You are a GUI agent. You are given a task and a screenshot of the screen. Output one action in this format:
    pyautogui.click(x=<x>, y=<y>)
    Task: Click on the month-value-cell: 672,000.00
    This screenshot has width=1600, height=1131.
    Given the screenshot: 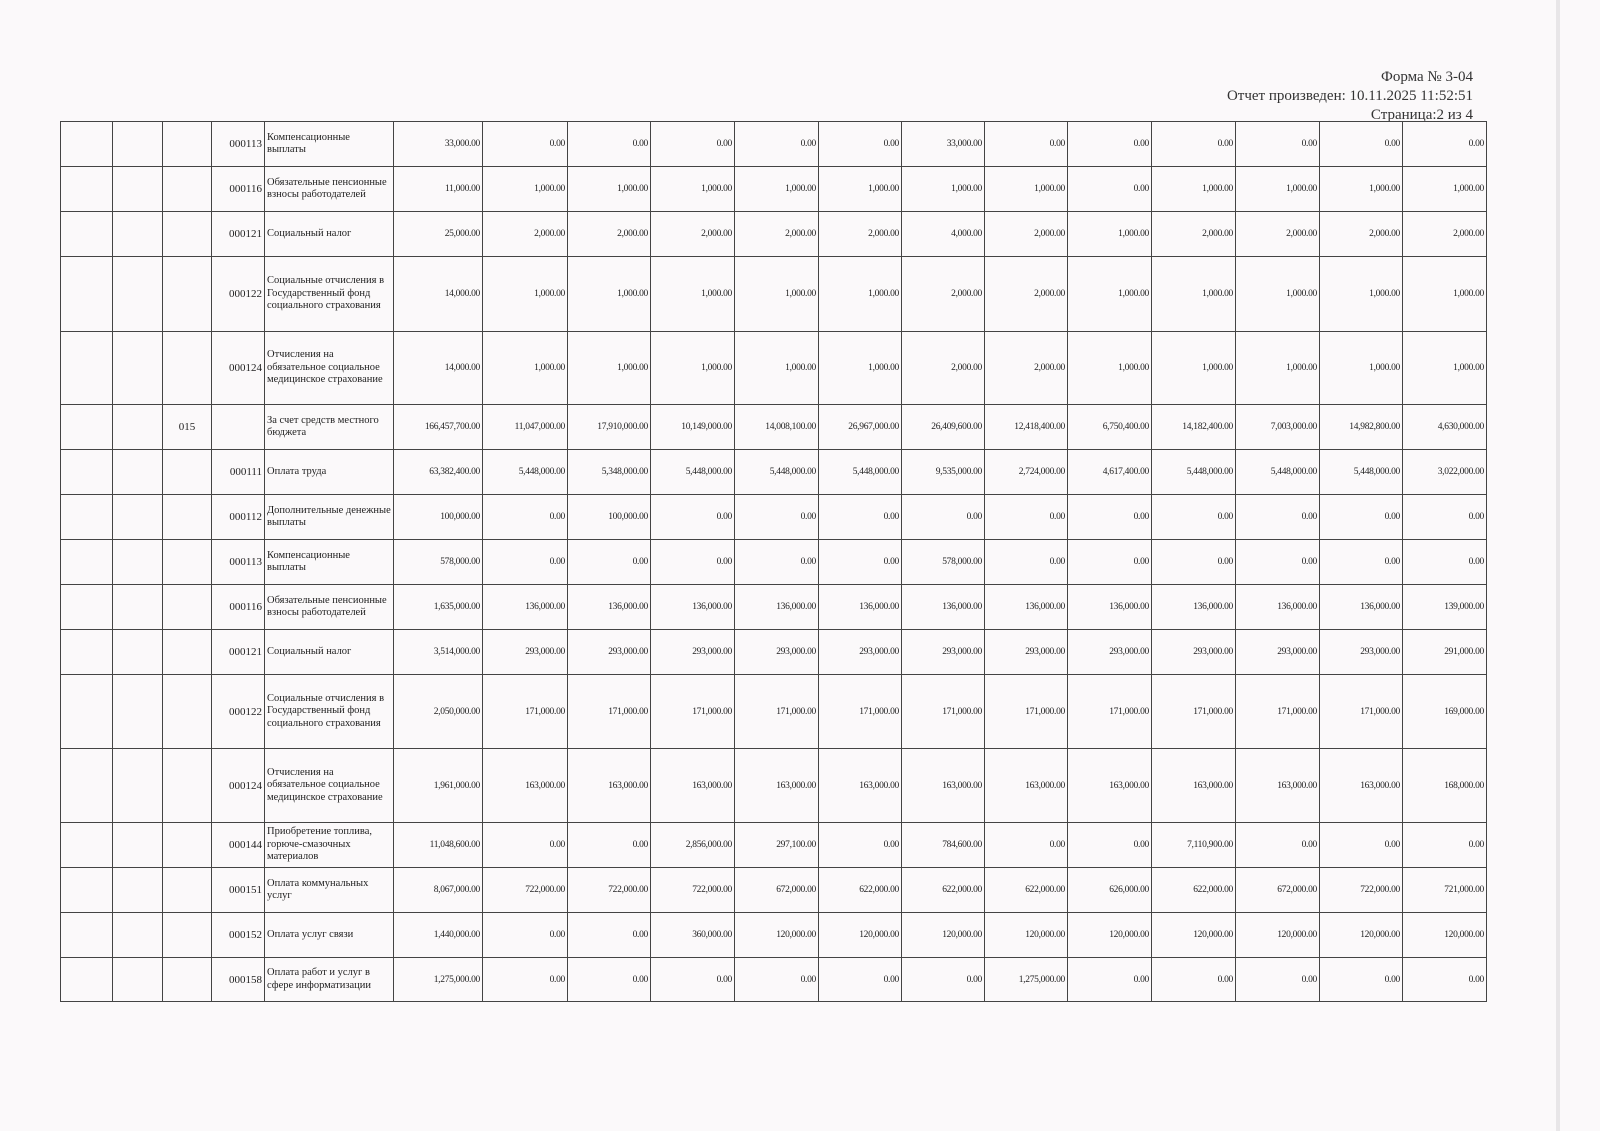 What is the action you would take?
    pyautogui.click(x=1277, y=890)
    